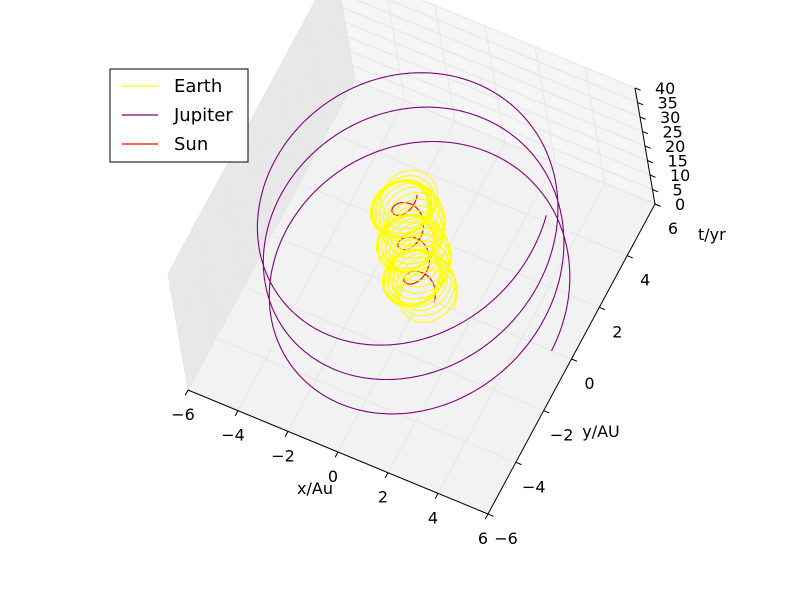 The width and height of the screenshot is (800, 596). Describe the element at coordinates (675, 146) in the screenshot. I see `z-tick-label: 20` at that location.